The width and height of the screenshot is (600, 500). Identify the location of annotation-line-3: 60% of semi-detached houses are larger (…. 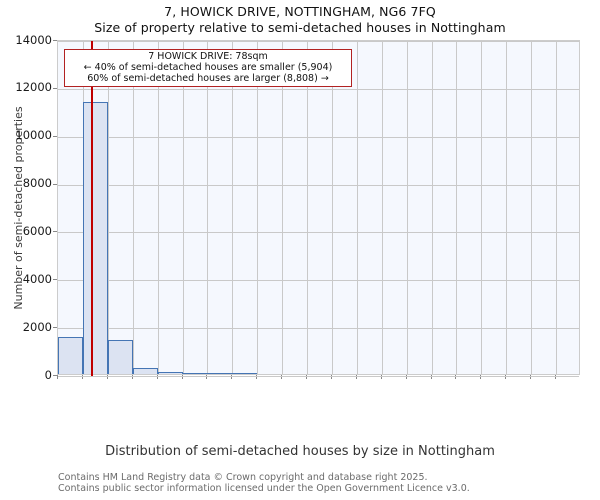
(208, 78).